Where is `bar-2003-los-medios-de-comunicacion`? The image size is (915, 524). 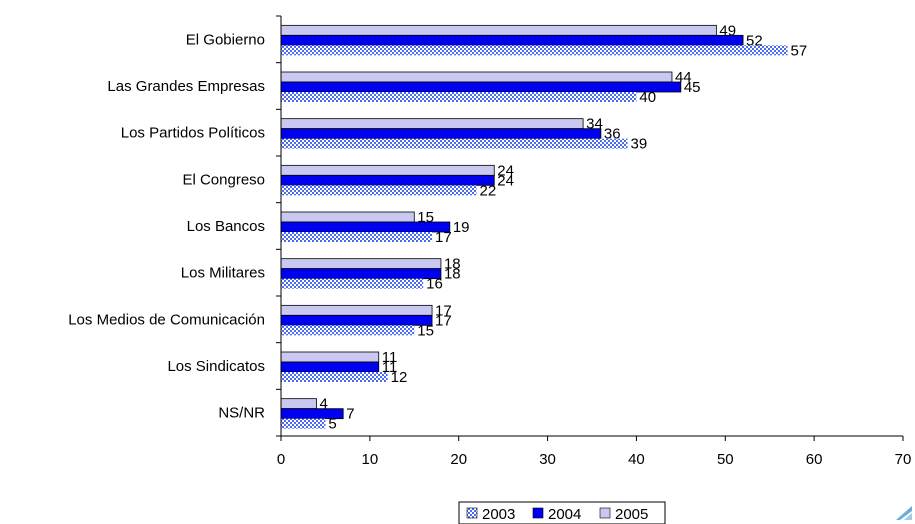 bar-2003-los-medios-de-comunicacion is located at coordinates (348, 330).